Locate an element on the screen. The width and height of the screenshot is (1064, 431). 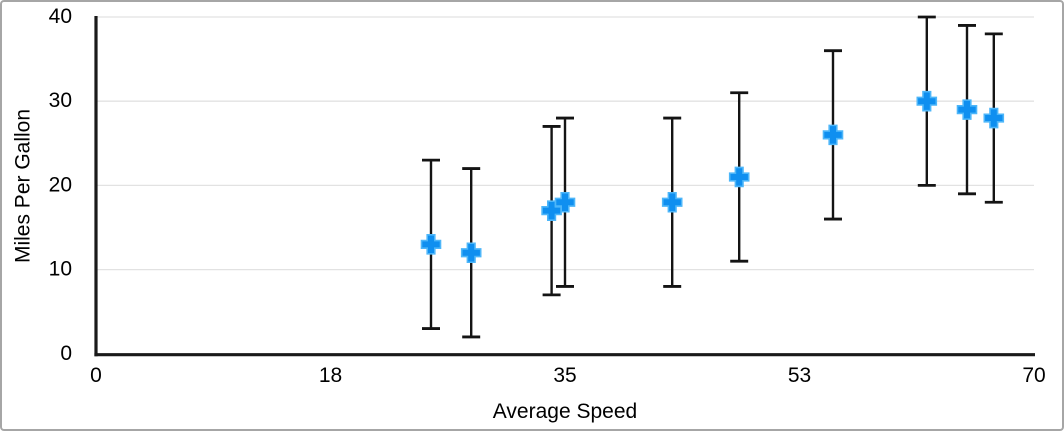
y-tick-label: 40 is located at coordinates (60, 16).